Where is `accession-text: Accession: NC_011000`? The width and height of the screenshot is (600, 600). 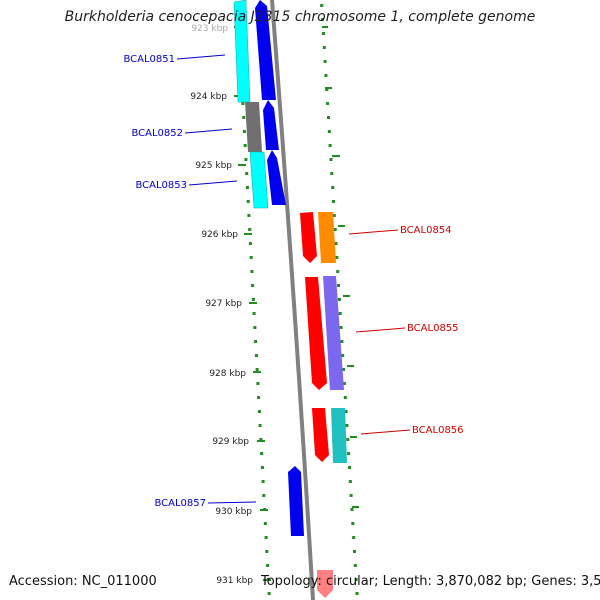 accession-text: Accession: NC_011000 is located at coordinates (83, 581).